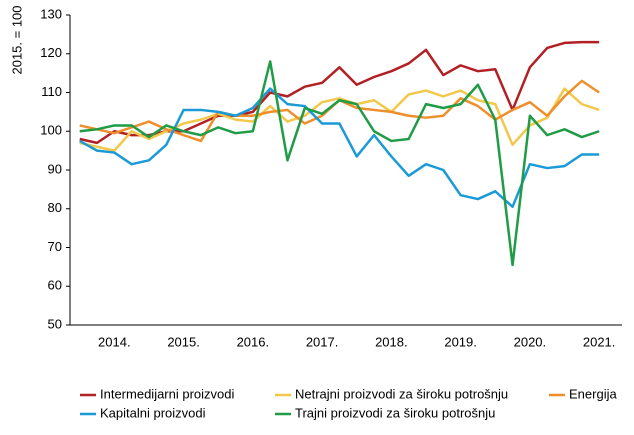 Image resolution: width=634 pixels, height=435 pixels. I want to click on y-tick-label: 80, so click(55, 207).